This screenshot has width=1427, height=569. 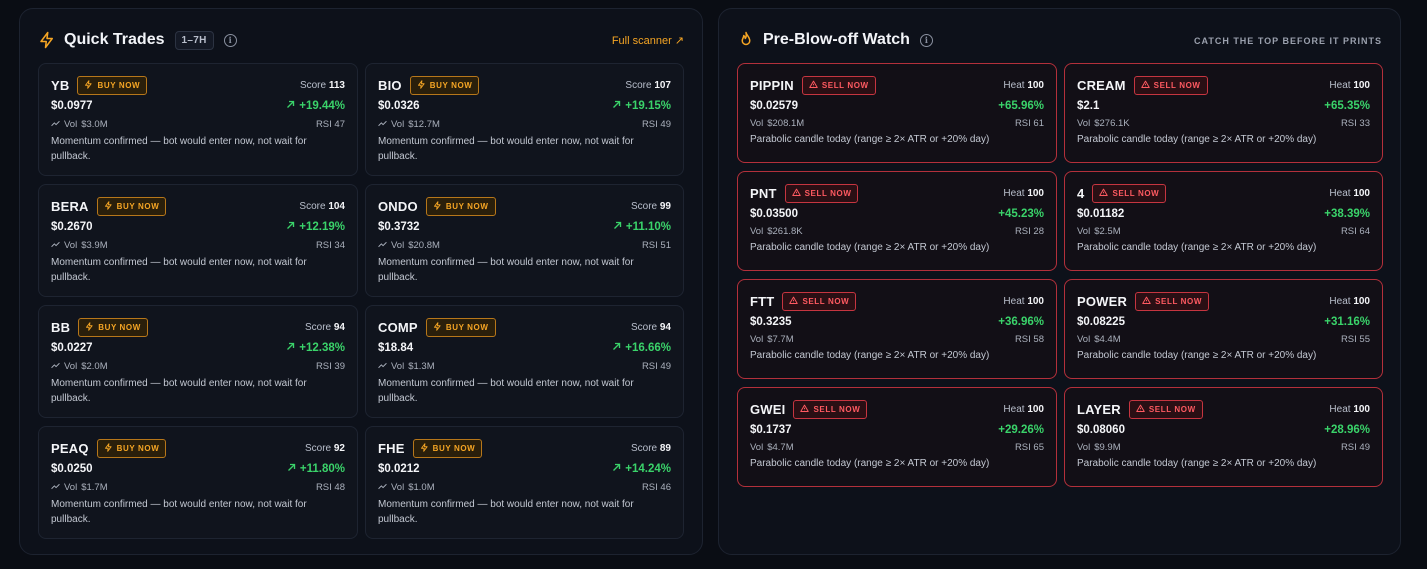 What do you see at coordinates (1021, 430) in the screenshot?
I see `change: +29.26%` at bounding box center [1021, 430].